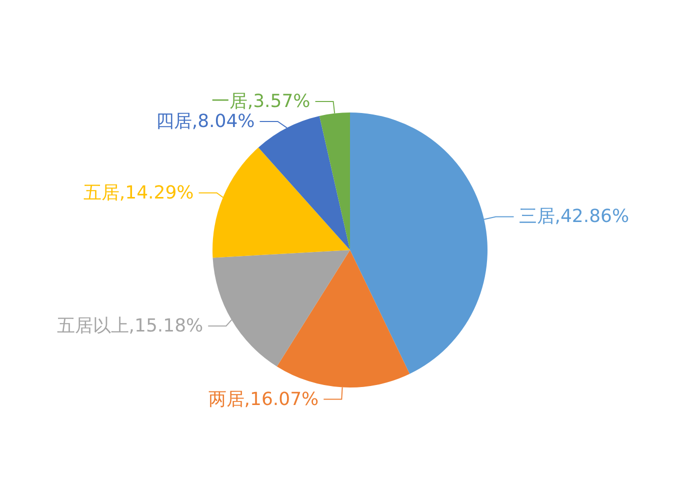 The width and height of the screenshot is (700, 500). I want to click on slice-label: 四居,8.04%, so click(205, 121).